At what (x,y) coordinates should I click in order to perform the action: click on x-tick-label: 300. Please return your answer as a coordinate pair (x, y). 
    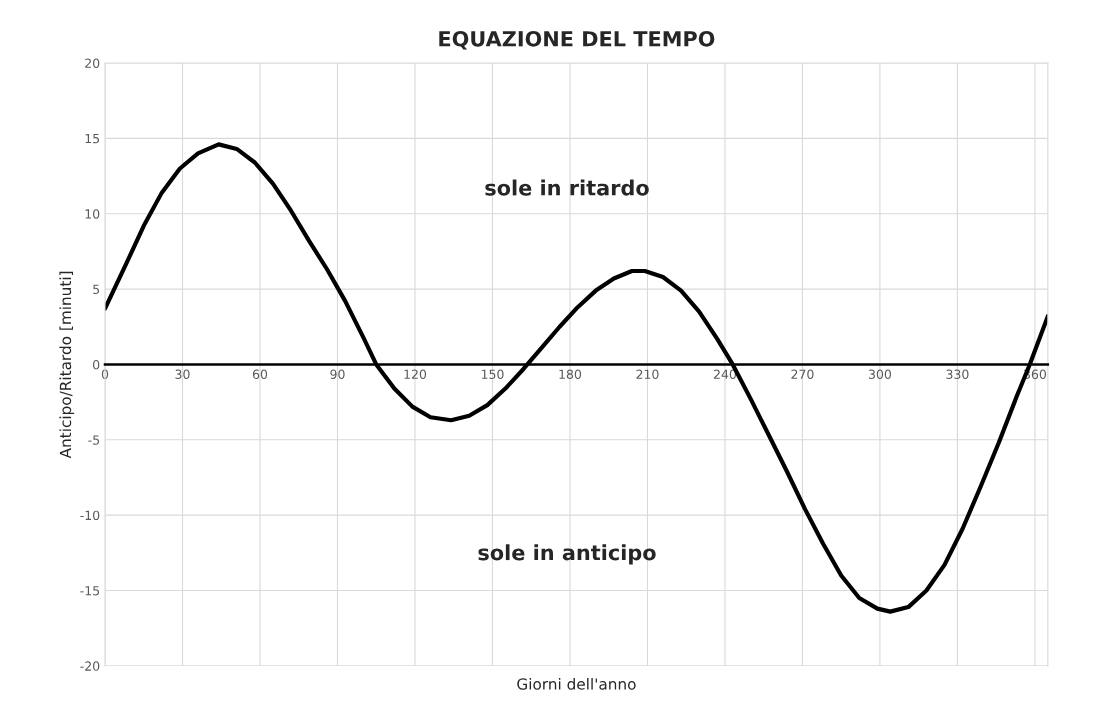
    Looking at the image, I should click on (880, 374).